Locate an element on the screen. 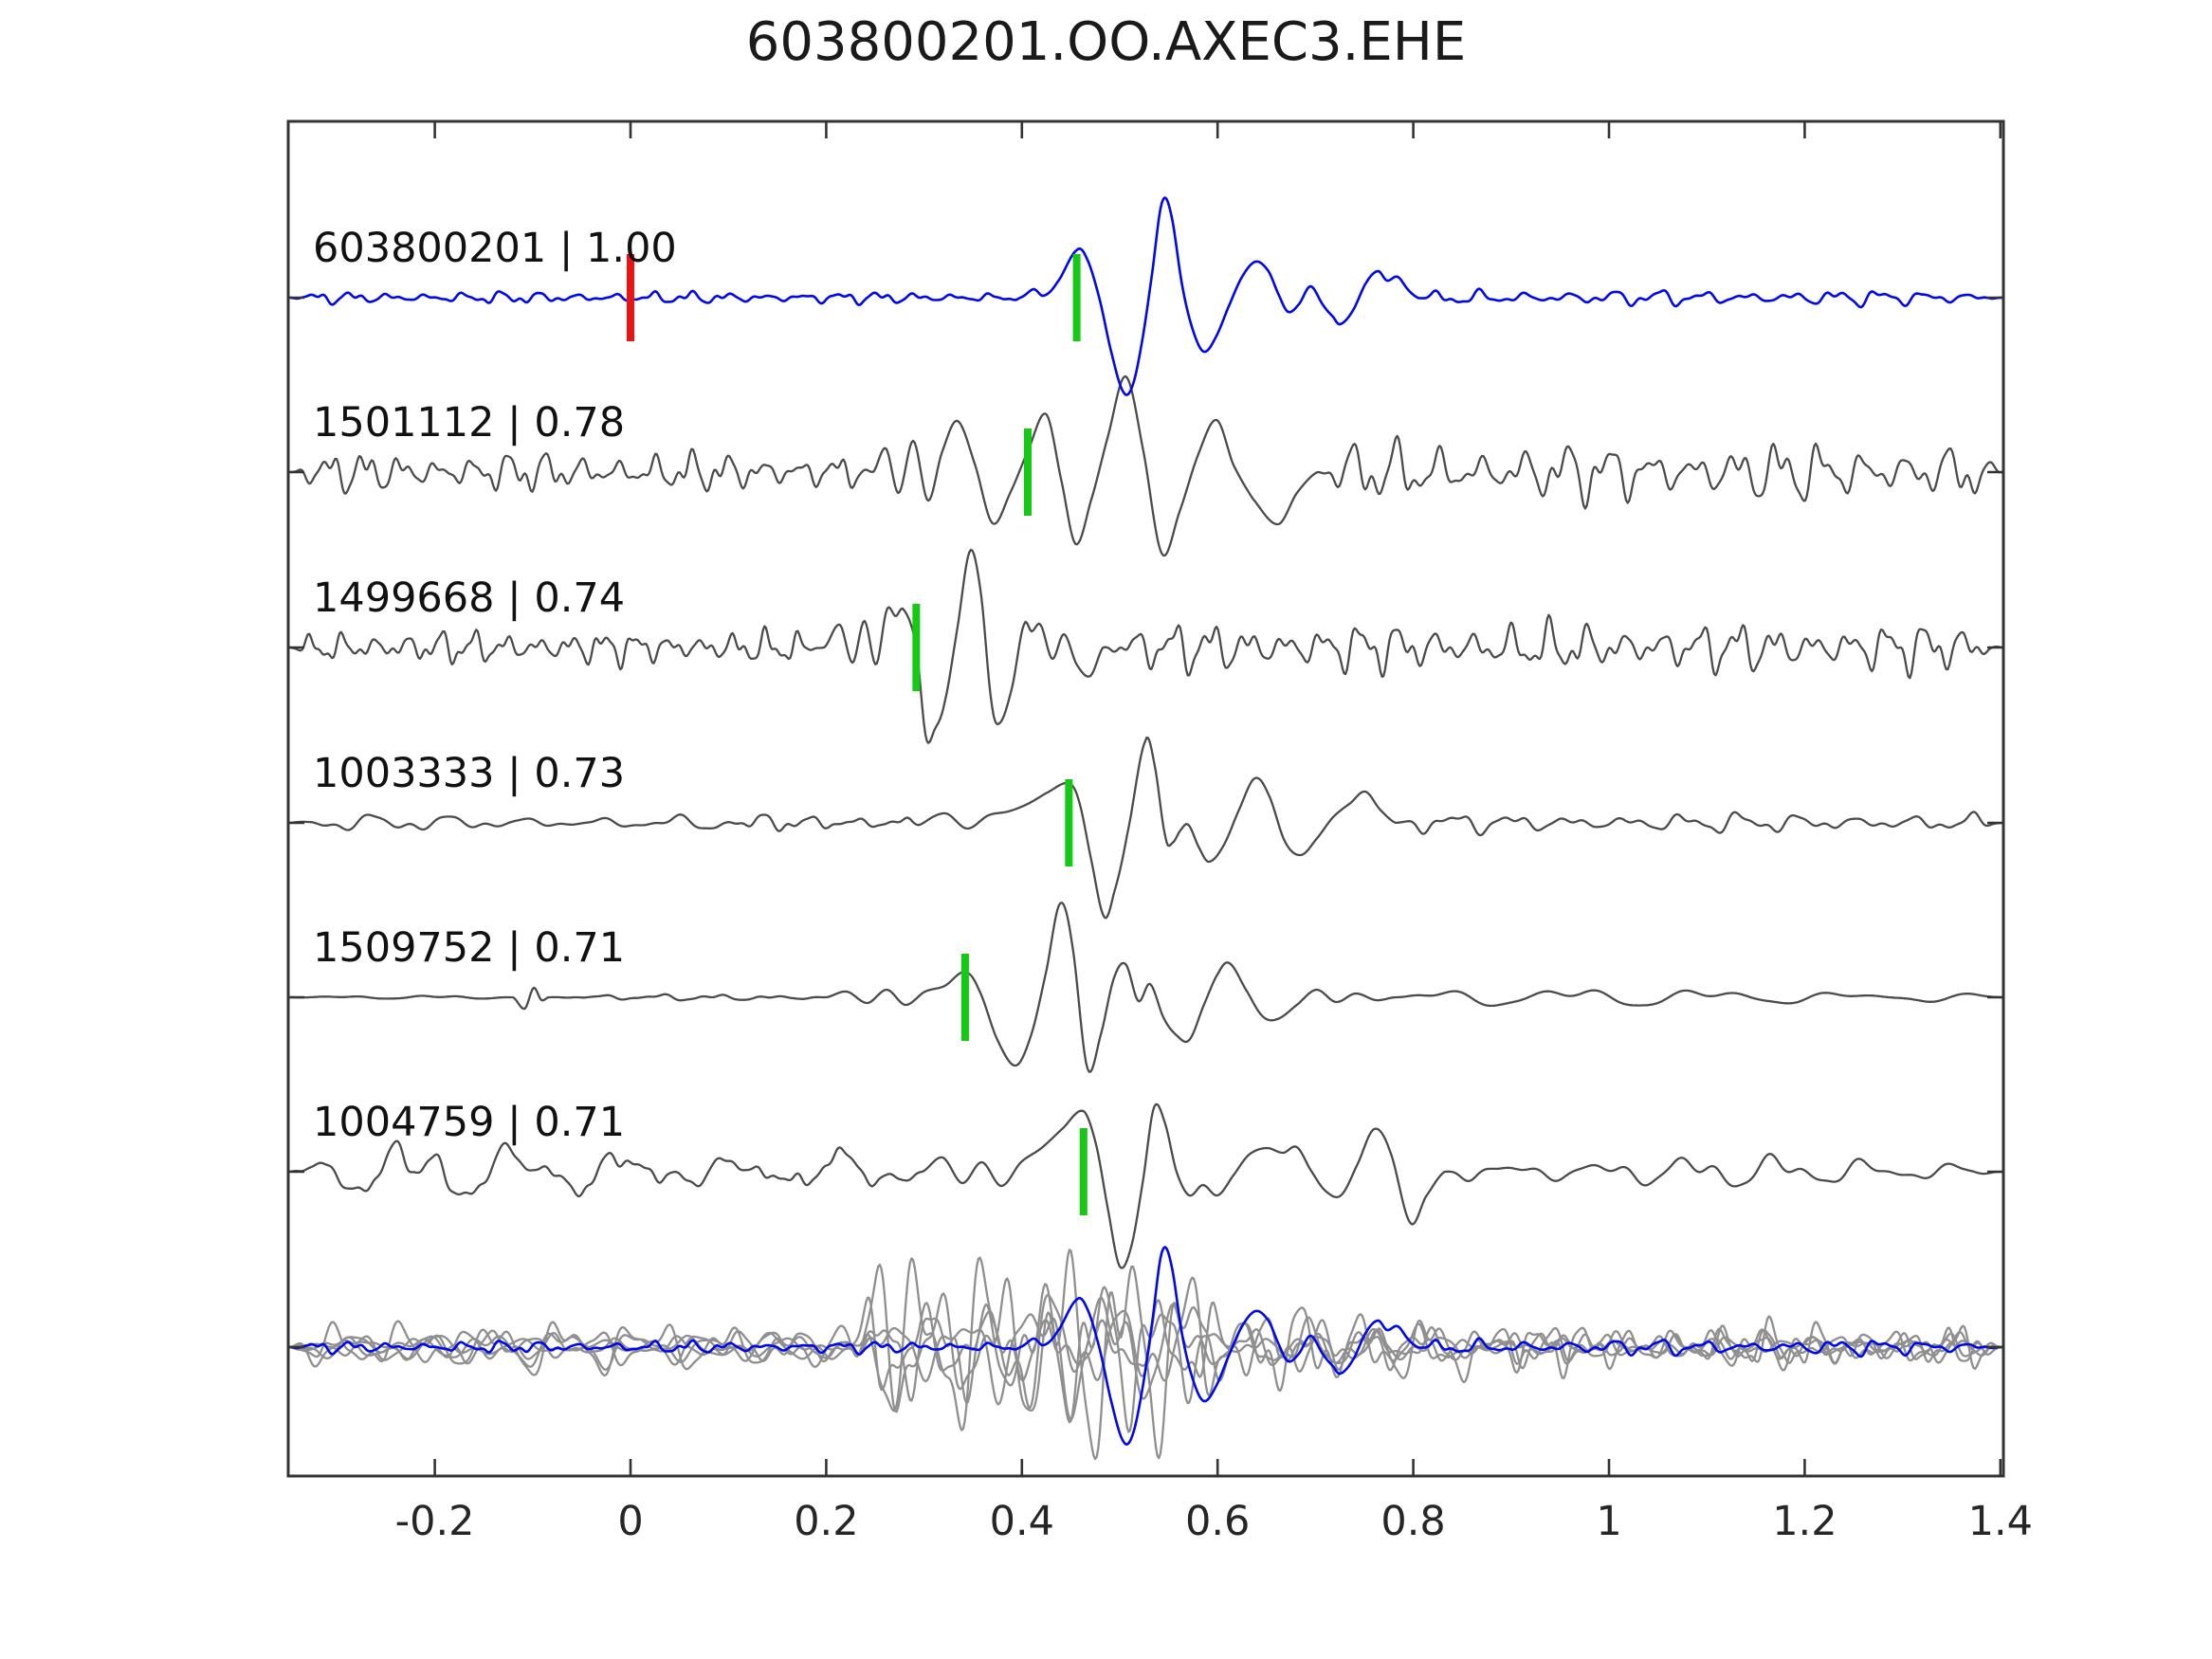 The image size is (2212, 1659). trace-label-detection-4: 1509752 | 0.71 is located at coordinates (469, 948).